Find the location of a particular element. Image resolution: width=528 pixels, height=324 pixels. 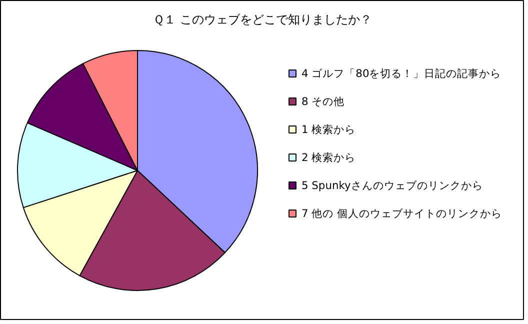

legend-label: 5 Spunkyさんのウェブのリンクから is located at coordinates (392, 185).